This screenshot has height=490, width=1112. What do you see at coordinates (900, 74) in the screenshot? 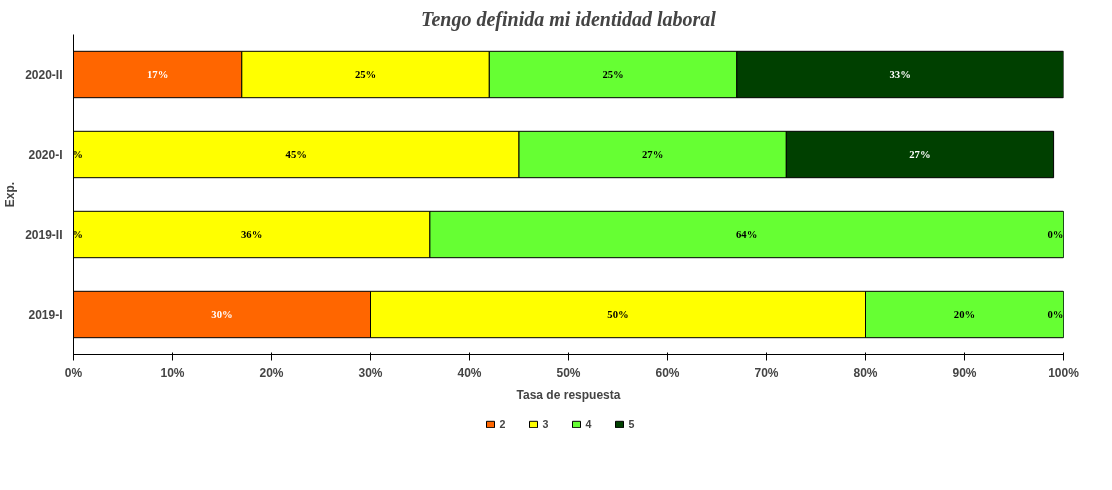
I see `data-label: 33%` at bounding box center [900, 74].